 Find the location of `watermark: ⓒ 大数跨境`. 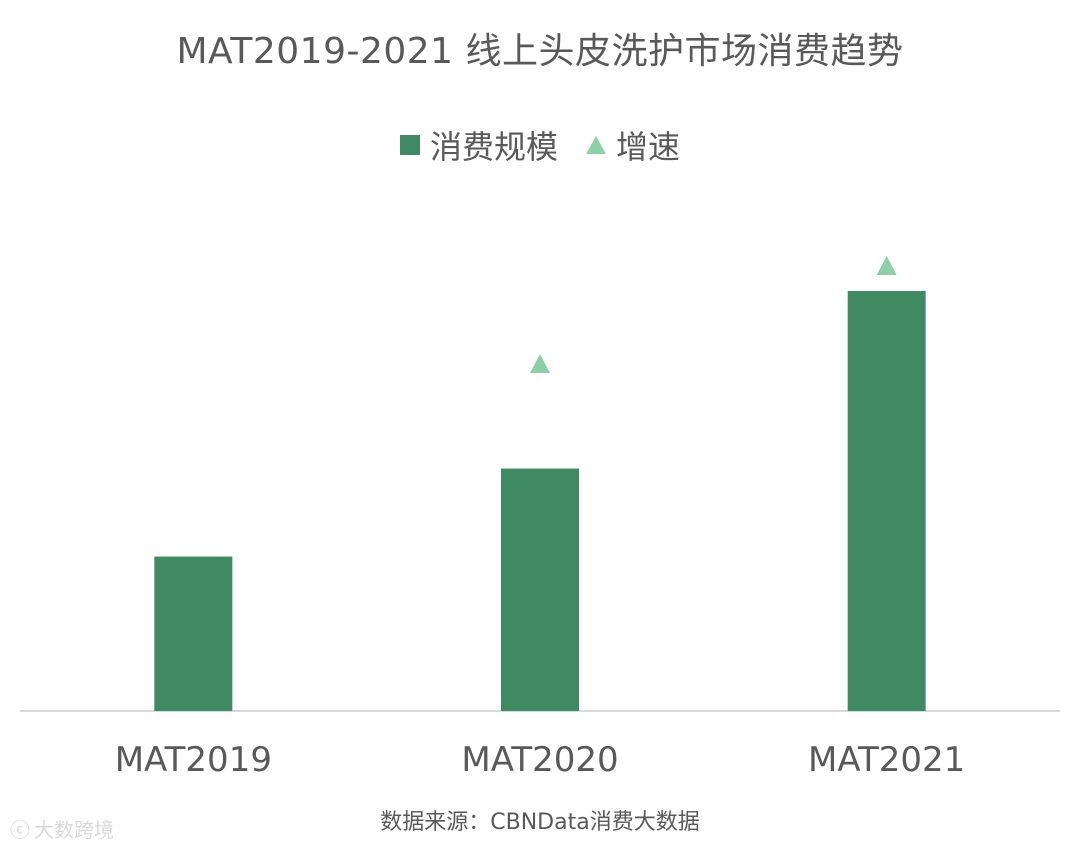

watermark: ⓒ 大数跨境 is located at coordinates (62, 828).